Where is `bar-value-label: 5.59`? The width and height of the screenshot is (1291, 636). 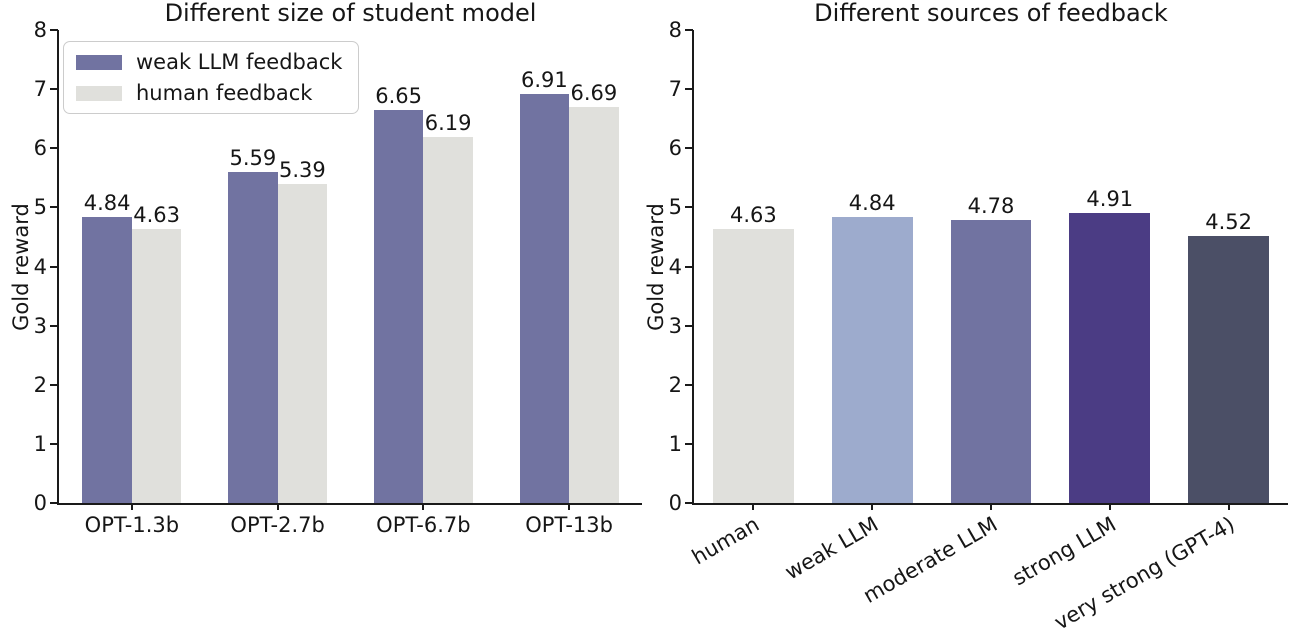
bar-value-label: 5.59 is located at coordinates (253, 158).